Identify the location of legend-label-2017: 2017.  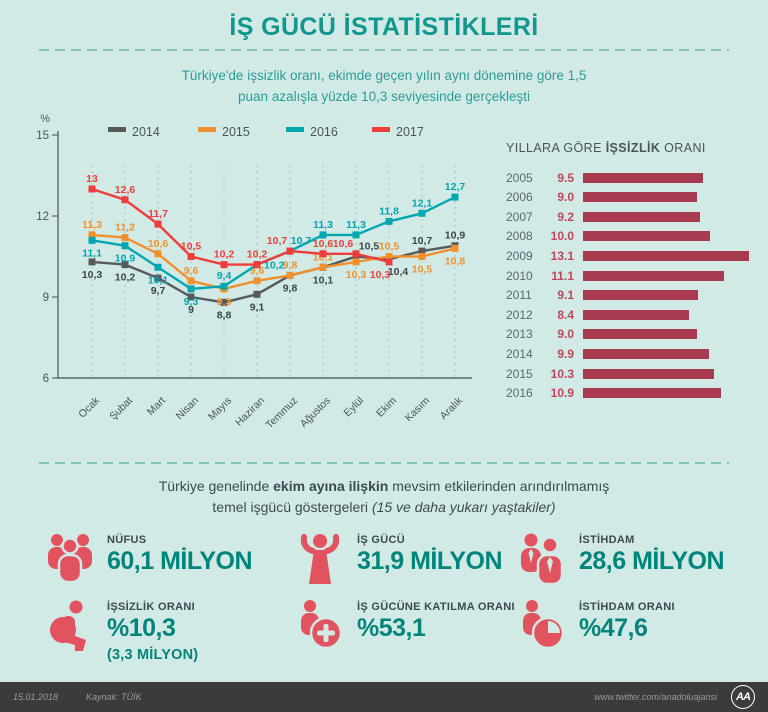
(410, 132).